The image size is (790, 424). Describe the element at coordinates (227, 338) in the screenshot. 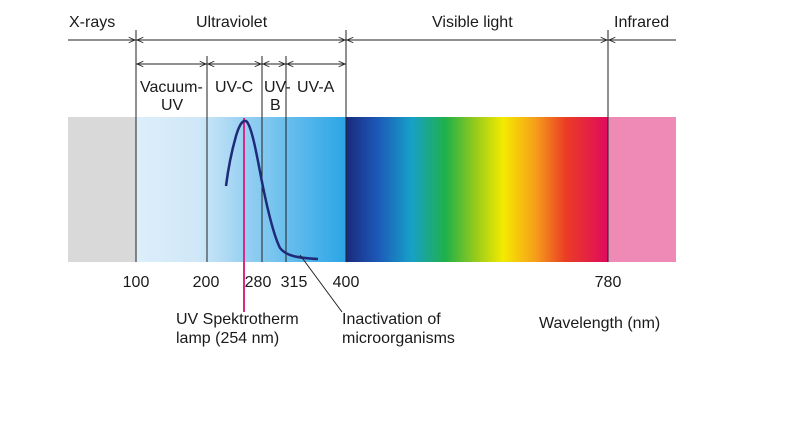

I see `lamp-label-line2: lamp (254 nm)` at that location.